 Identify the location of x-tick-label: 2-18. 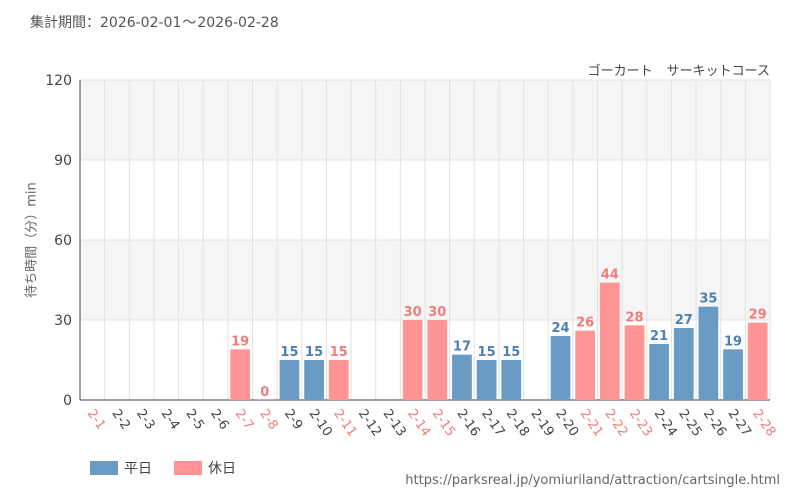
(517, 423).